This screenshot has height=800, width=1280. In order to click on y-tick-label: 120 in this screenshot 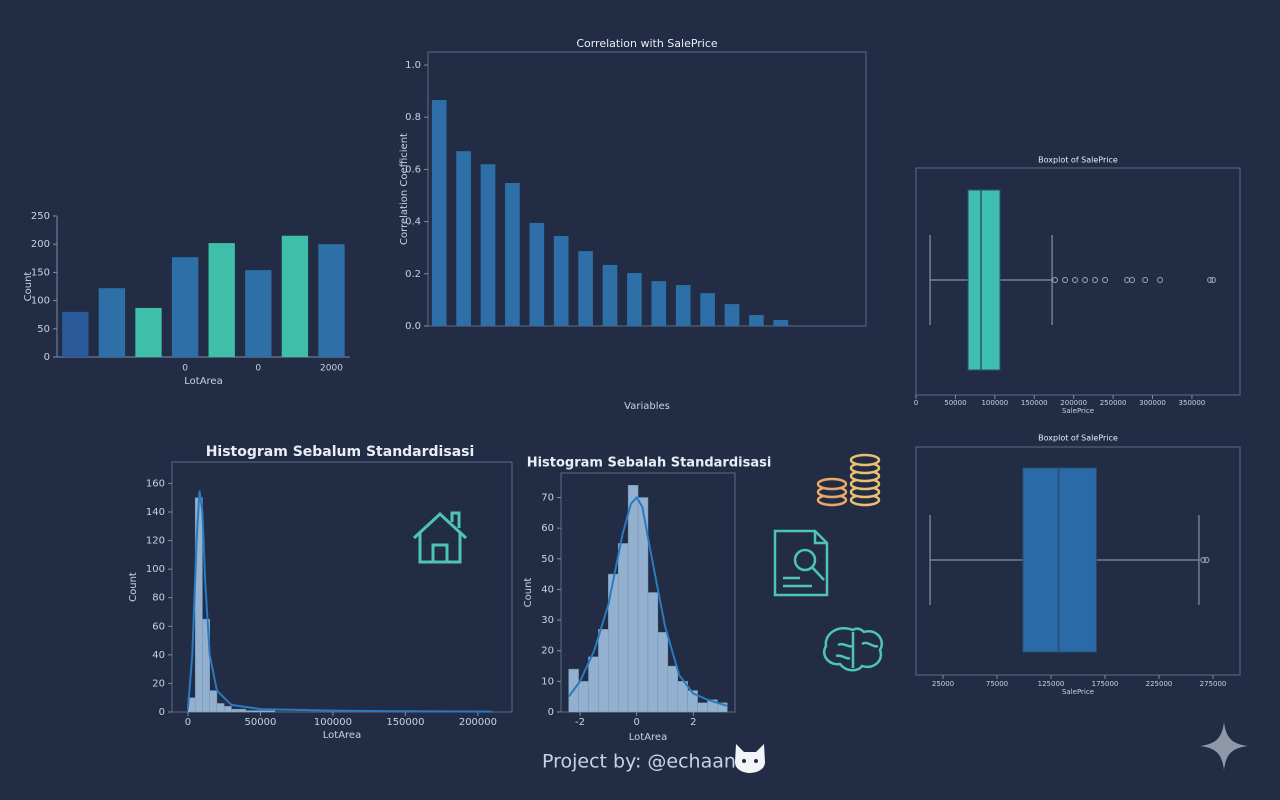, I will do `click(155, 541)`.